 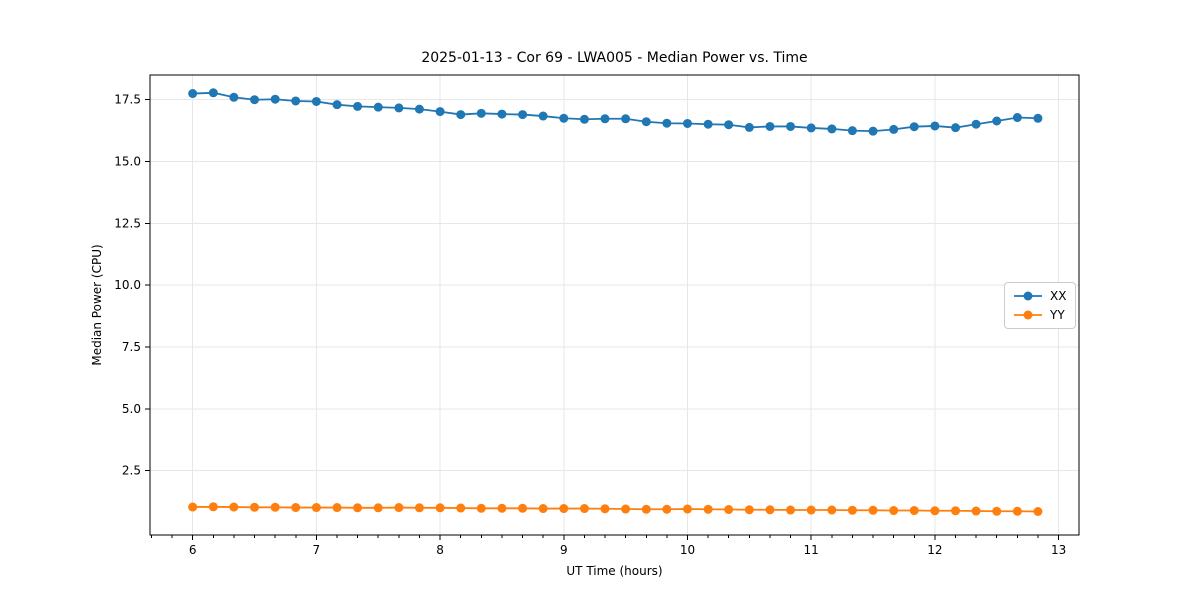 I want to click on legend-line-marker-YY, so click(x=1028, y=315).